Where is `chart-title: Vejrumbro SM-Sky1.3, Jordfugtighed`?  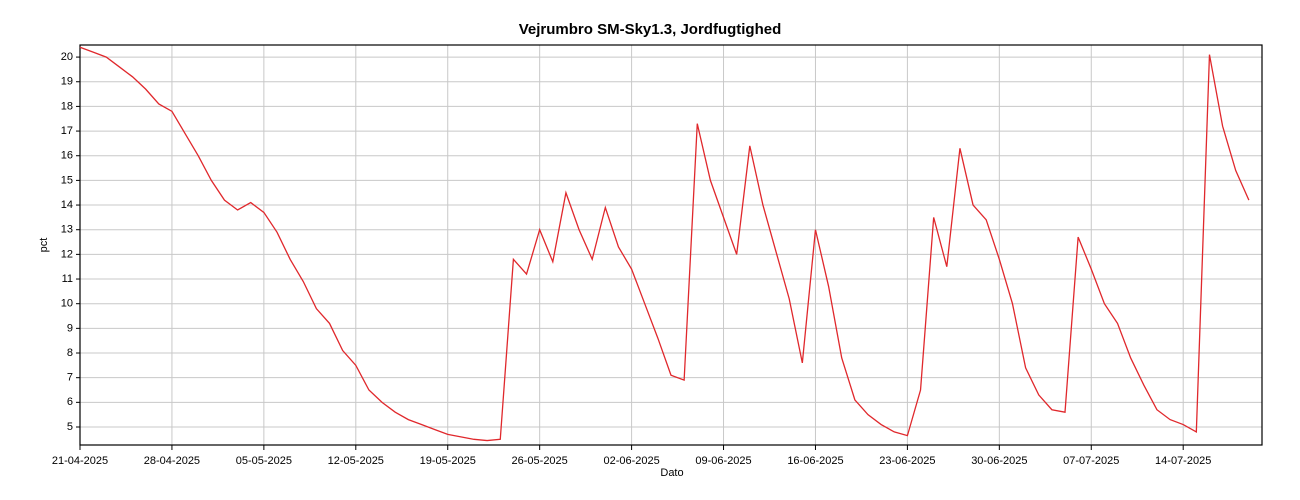 chart-title: Vejrumbro SM-Sky1.3, Jordfugtighed is located at coordinates (650, 29).